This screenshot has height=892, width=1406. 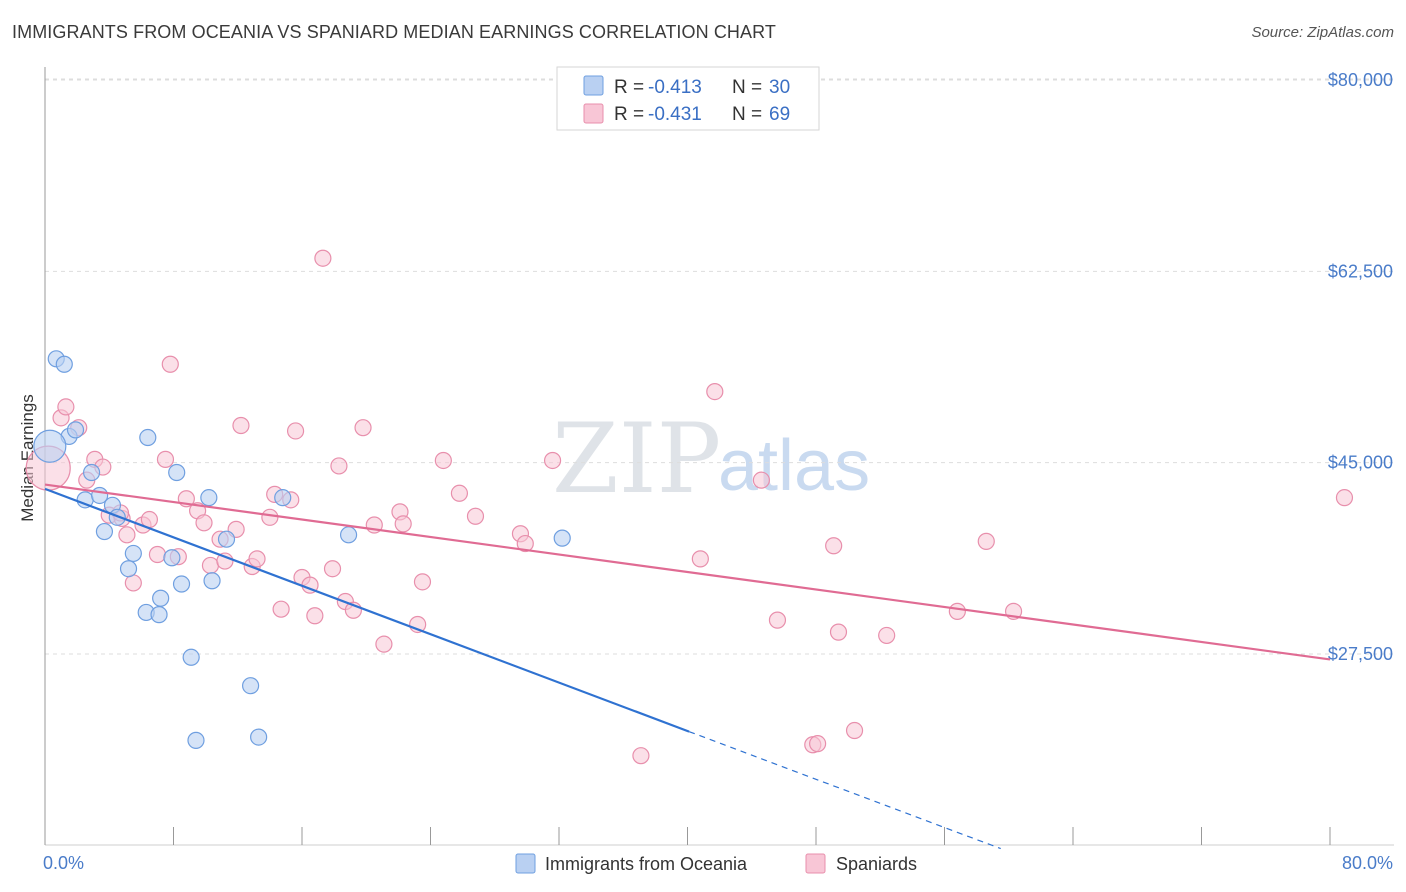 I want to click on legend-n-value-spaniards: 69, so click(x=779, y=114).